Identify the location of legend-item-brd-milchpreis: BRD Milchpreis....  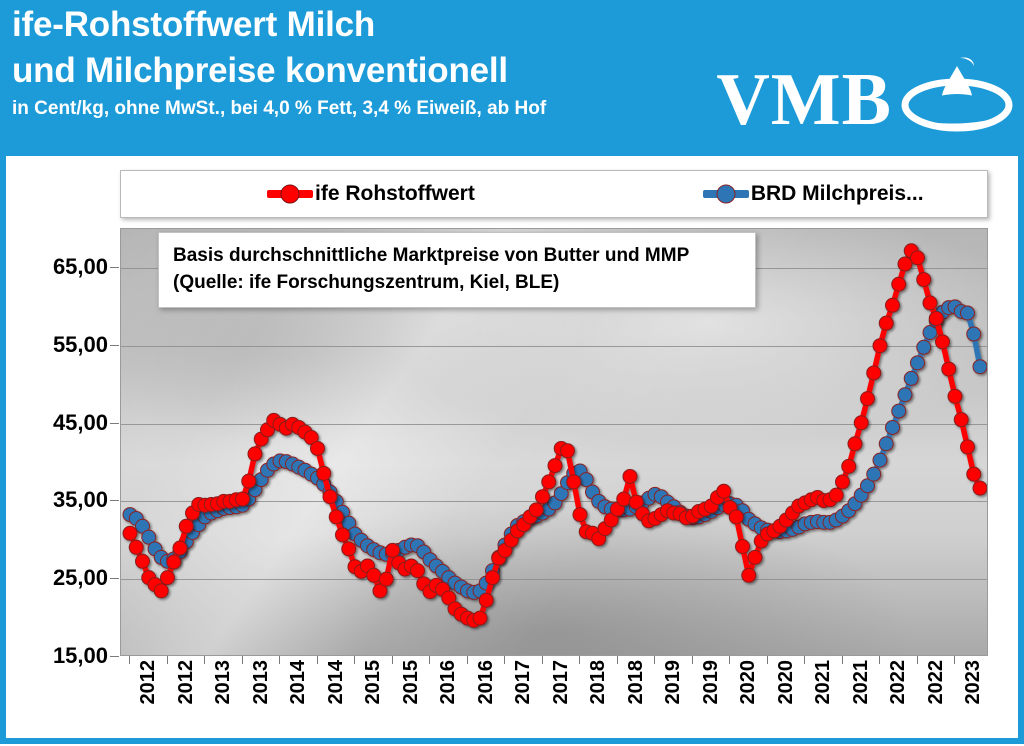
(813, 194).